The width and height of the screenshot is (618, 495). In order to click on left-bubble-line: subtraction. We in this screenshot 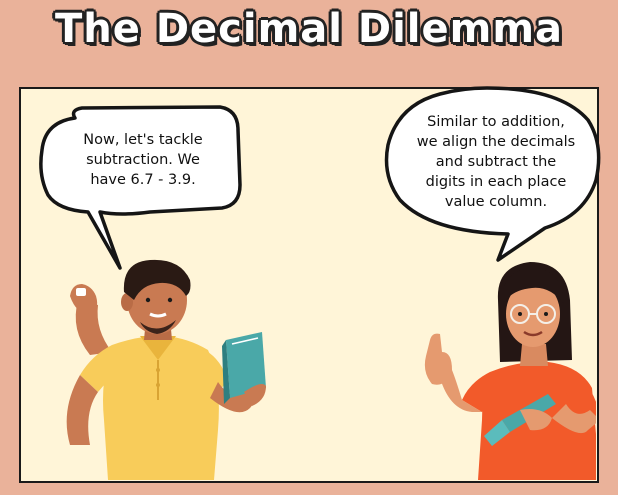, I will do `click(143, 160)`.